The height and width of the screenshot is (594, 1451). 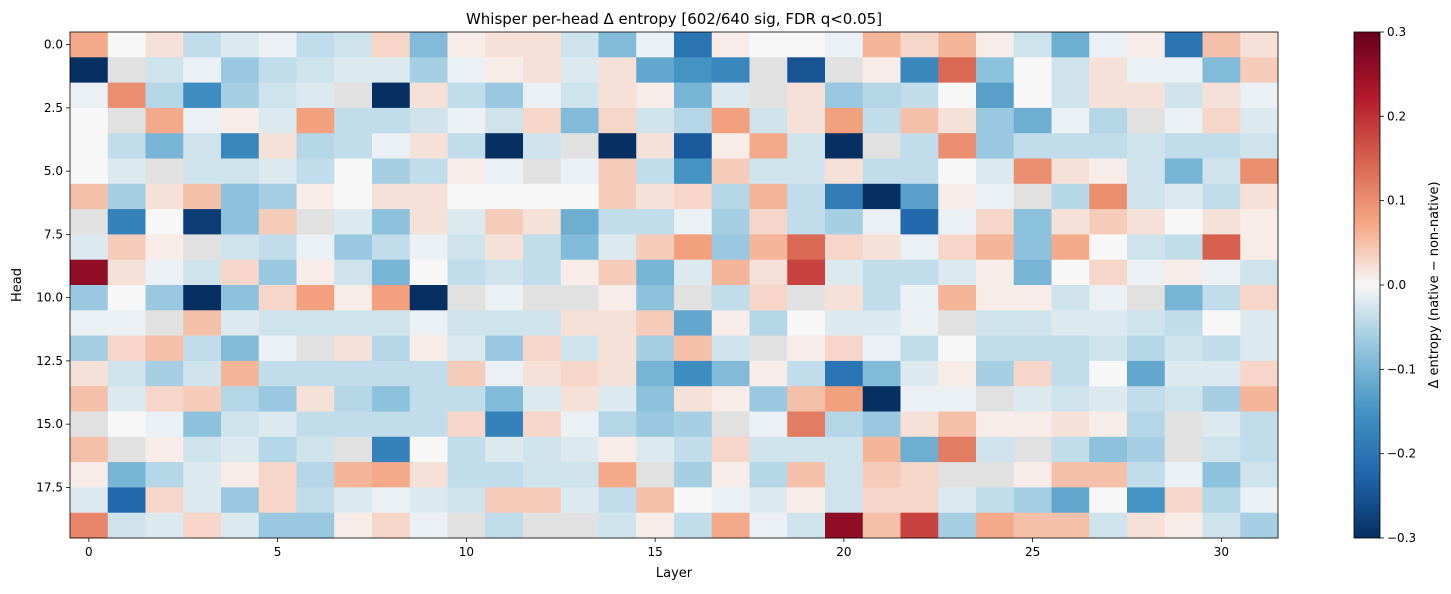 I want to click on x-axis-label: Layer, so click(x=674, y=573).